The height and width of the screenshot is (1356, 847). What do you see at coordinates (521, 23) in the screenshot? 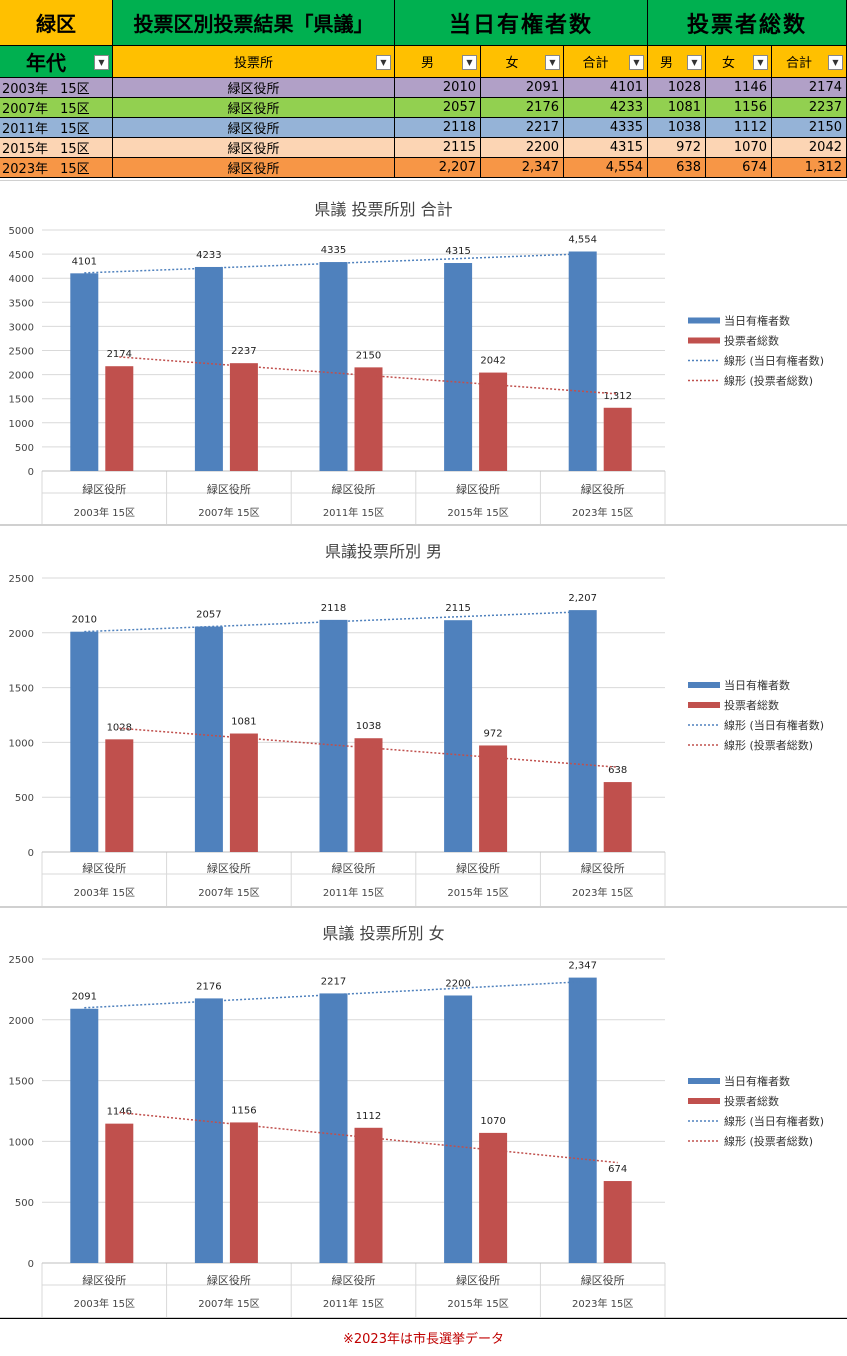
I see `voters-group-header: 当日有権者数` at bounding box center [521, 23].